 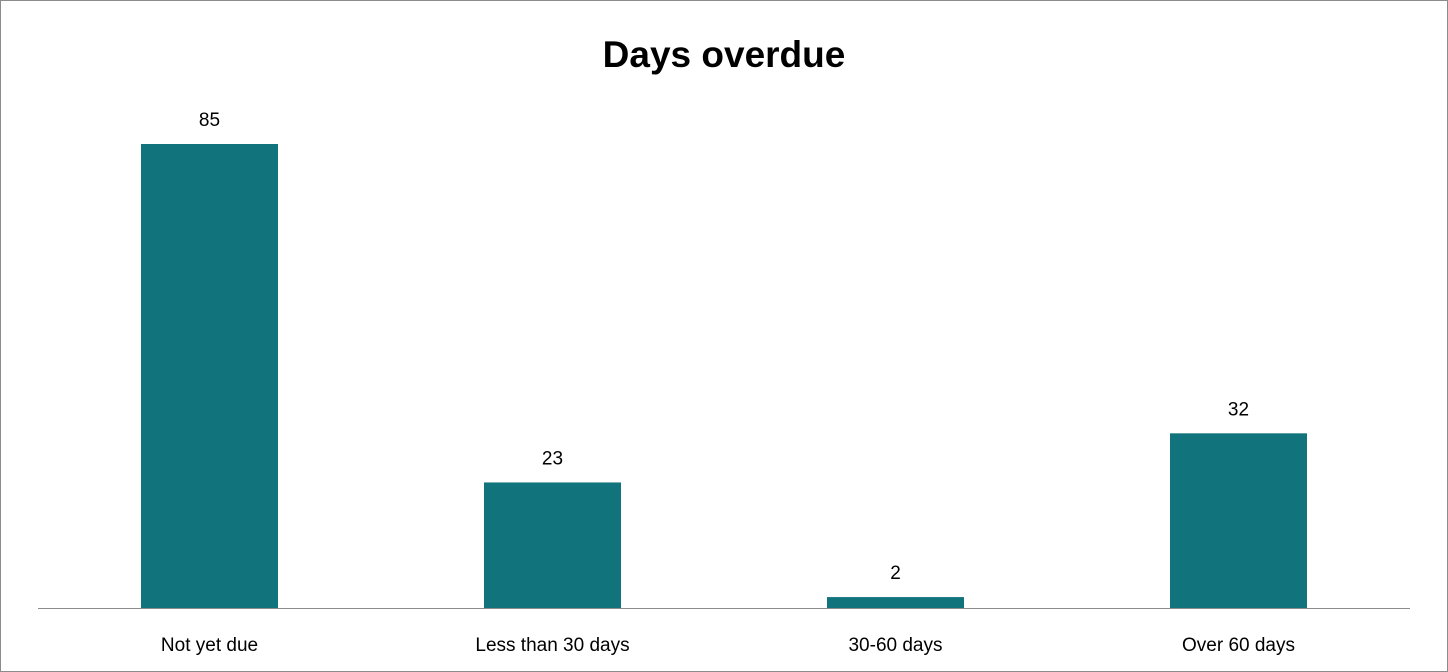 I want to click on category-label-2: 30-60 days, so click(x=895, y=645).